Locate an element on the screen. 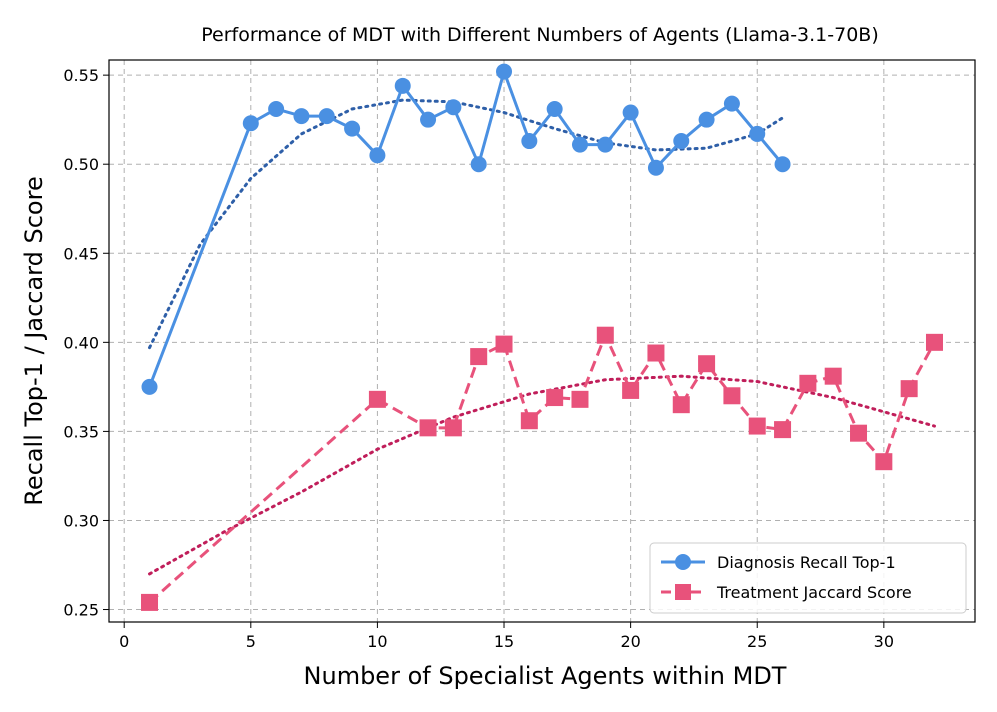 The width and height of the screenshot is (997, 712). legend-marker-treatment is located at coordinates (683, 592).